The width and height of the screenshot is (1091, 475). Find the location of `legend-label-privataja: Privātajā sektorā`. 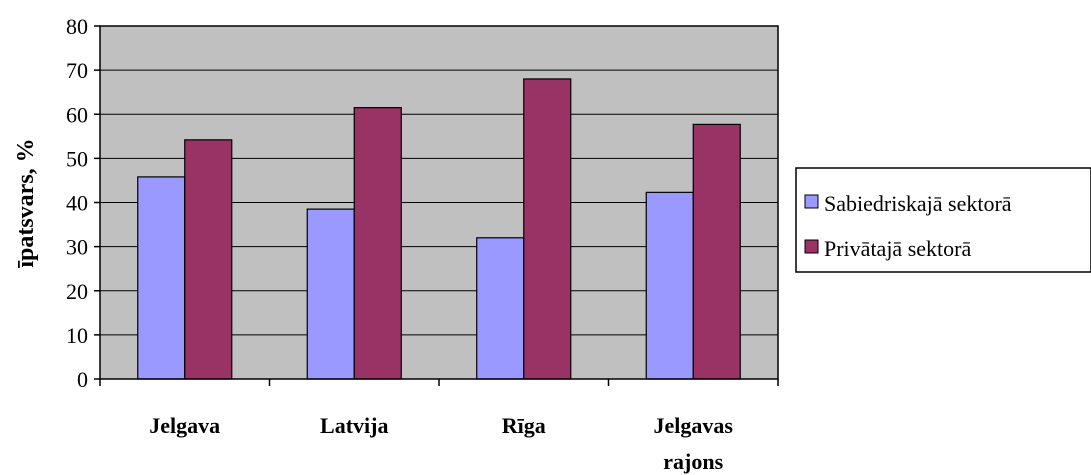

legend-label-privataja: Privātajā sektorā is located at coordinates (897, 248).